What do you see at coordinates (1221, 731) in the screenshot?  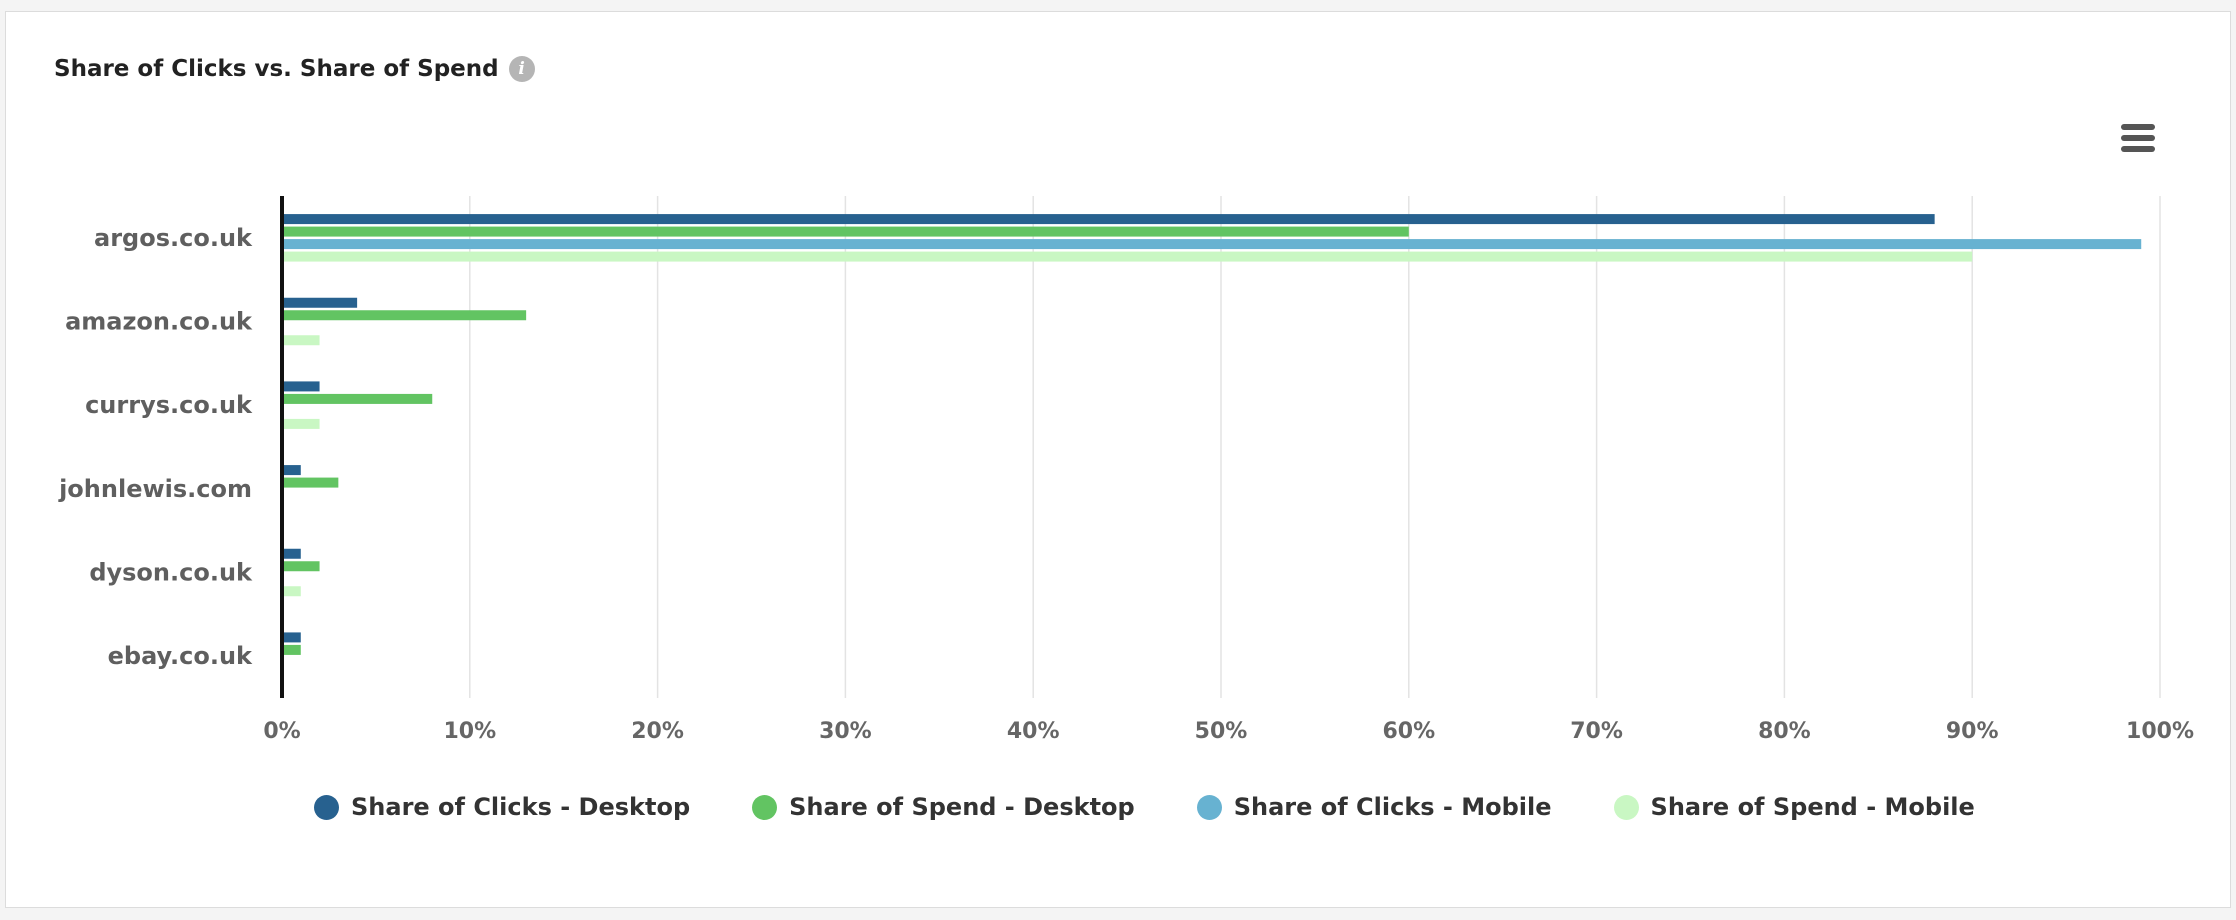 I see `x-tick-label: 50%` at bounding box center [1221, 731].